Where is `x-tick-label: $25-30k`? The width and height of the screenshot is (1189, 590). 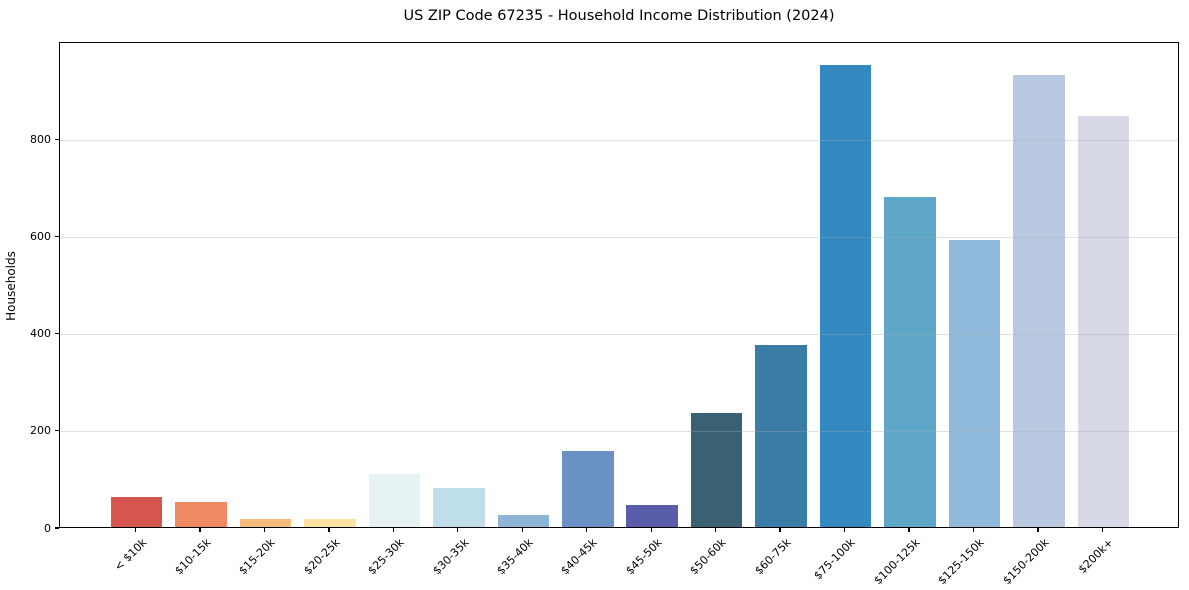 x-tick-label: $25-30k is located at coordinates (386, 557).